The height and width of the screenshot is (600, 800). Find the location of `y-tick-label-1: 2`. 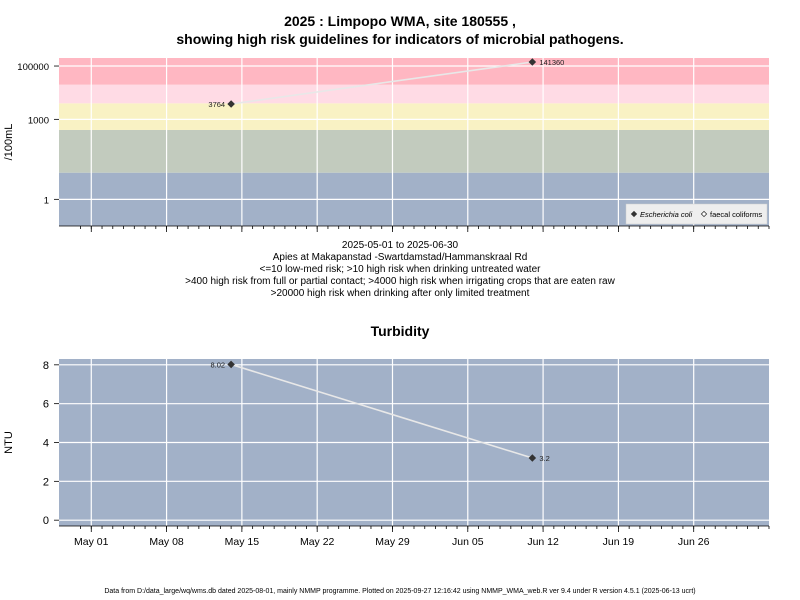

y-tick-label-1: 2 is located at coordinates (46, 482).